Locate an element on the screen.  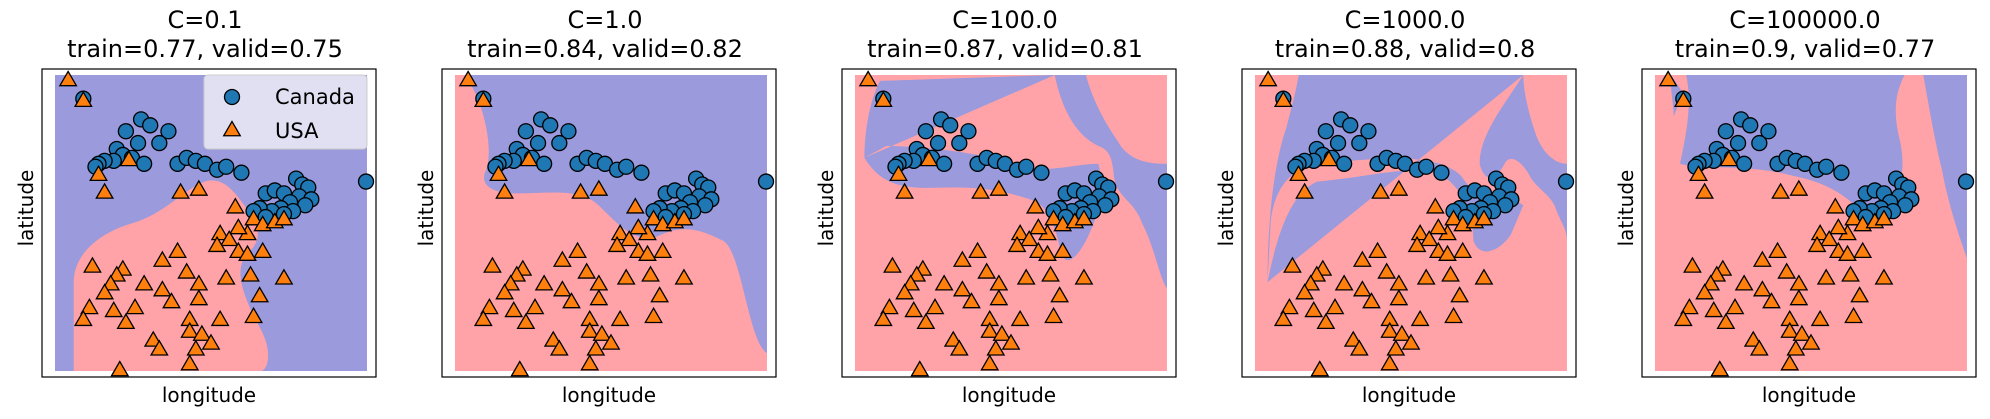
x-axis-label: longitude is located at coordinates (209, 395).